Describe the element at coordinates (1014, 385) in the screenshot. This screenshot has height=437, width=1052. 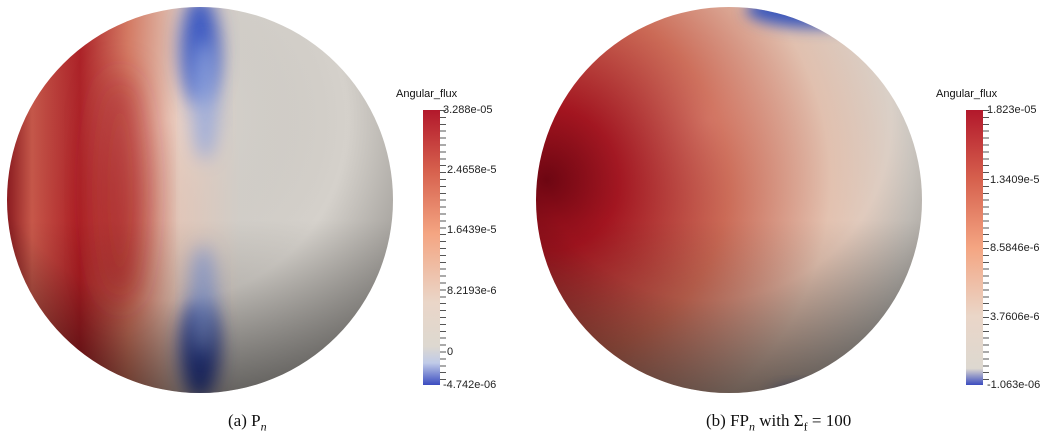
I see `colorbar-tick-label: -1.063e-06` at that location.